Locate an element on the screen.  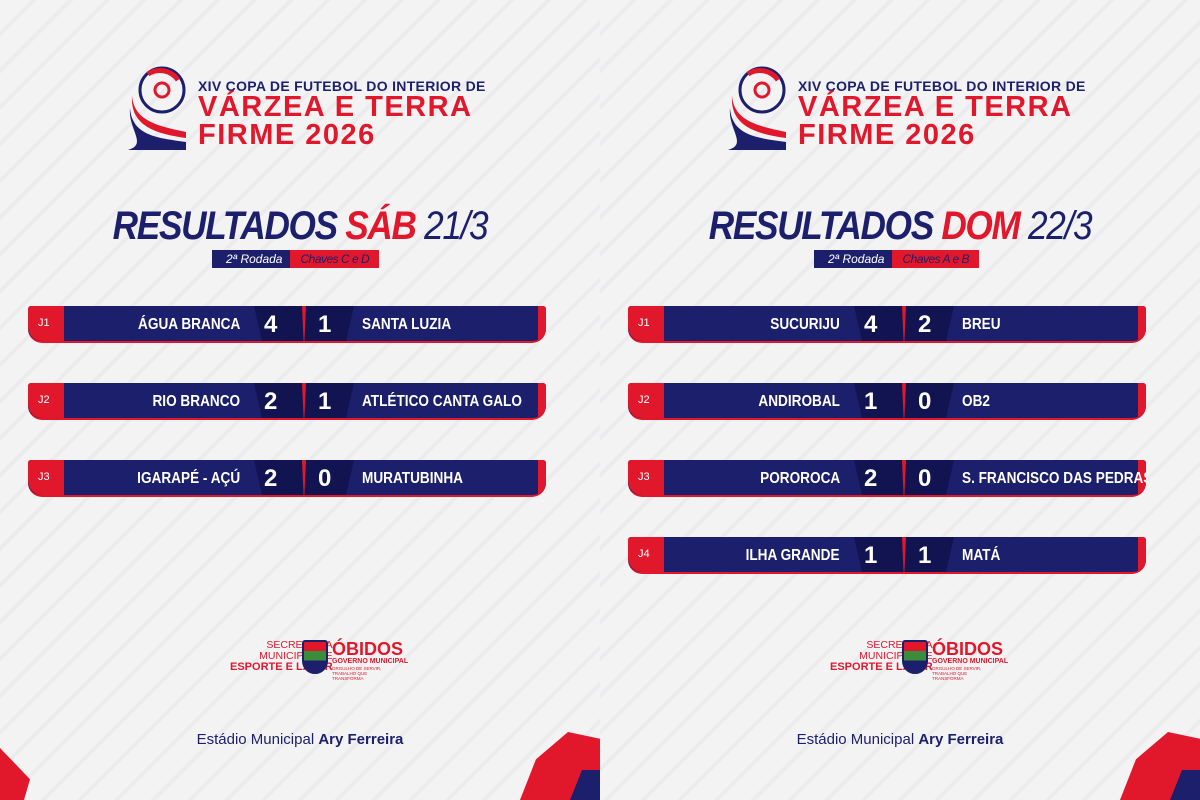
home-team: RIO BRANCO is located at coordinates (196, 401).